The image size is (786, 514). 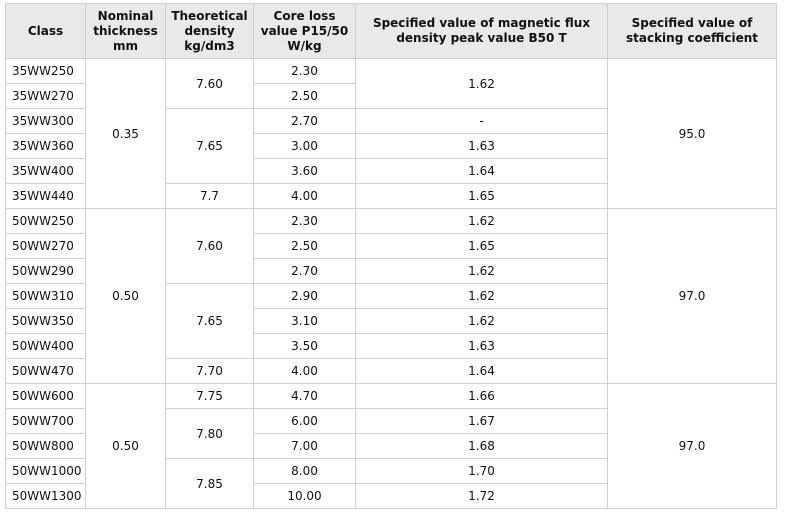 What do you see at coordinates (45, 246) in the screenshot?
I see `class-cell: 50WW270` at bounding box center [45, 246].